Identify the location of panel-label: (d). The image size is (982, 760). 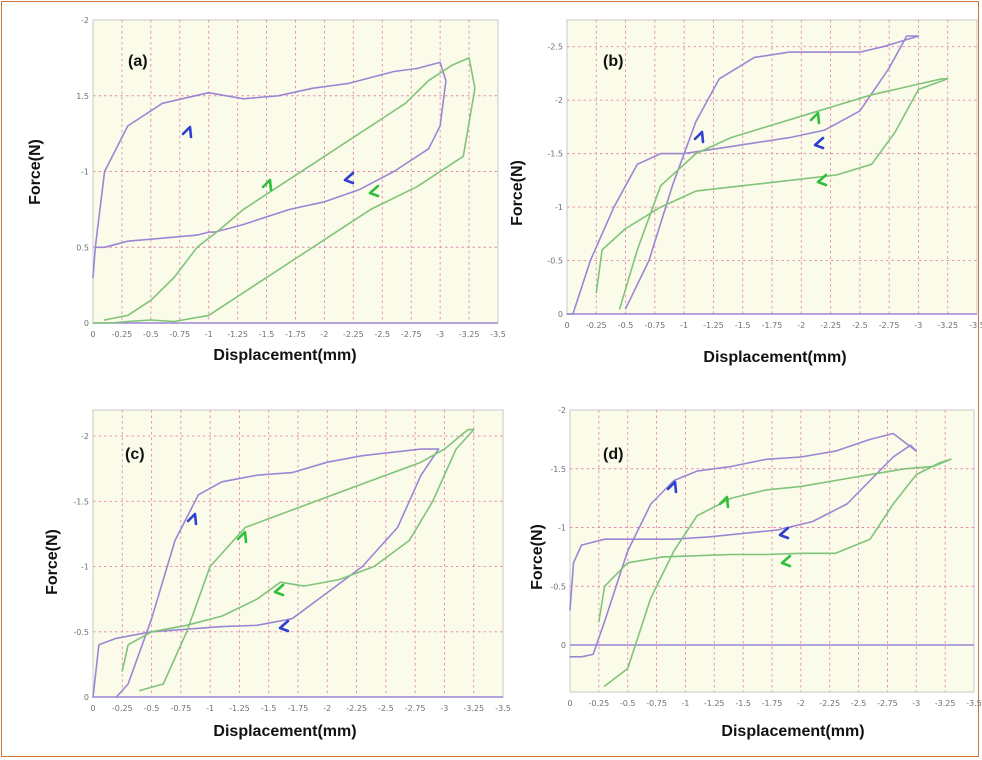
(613, 454).